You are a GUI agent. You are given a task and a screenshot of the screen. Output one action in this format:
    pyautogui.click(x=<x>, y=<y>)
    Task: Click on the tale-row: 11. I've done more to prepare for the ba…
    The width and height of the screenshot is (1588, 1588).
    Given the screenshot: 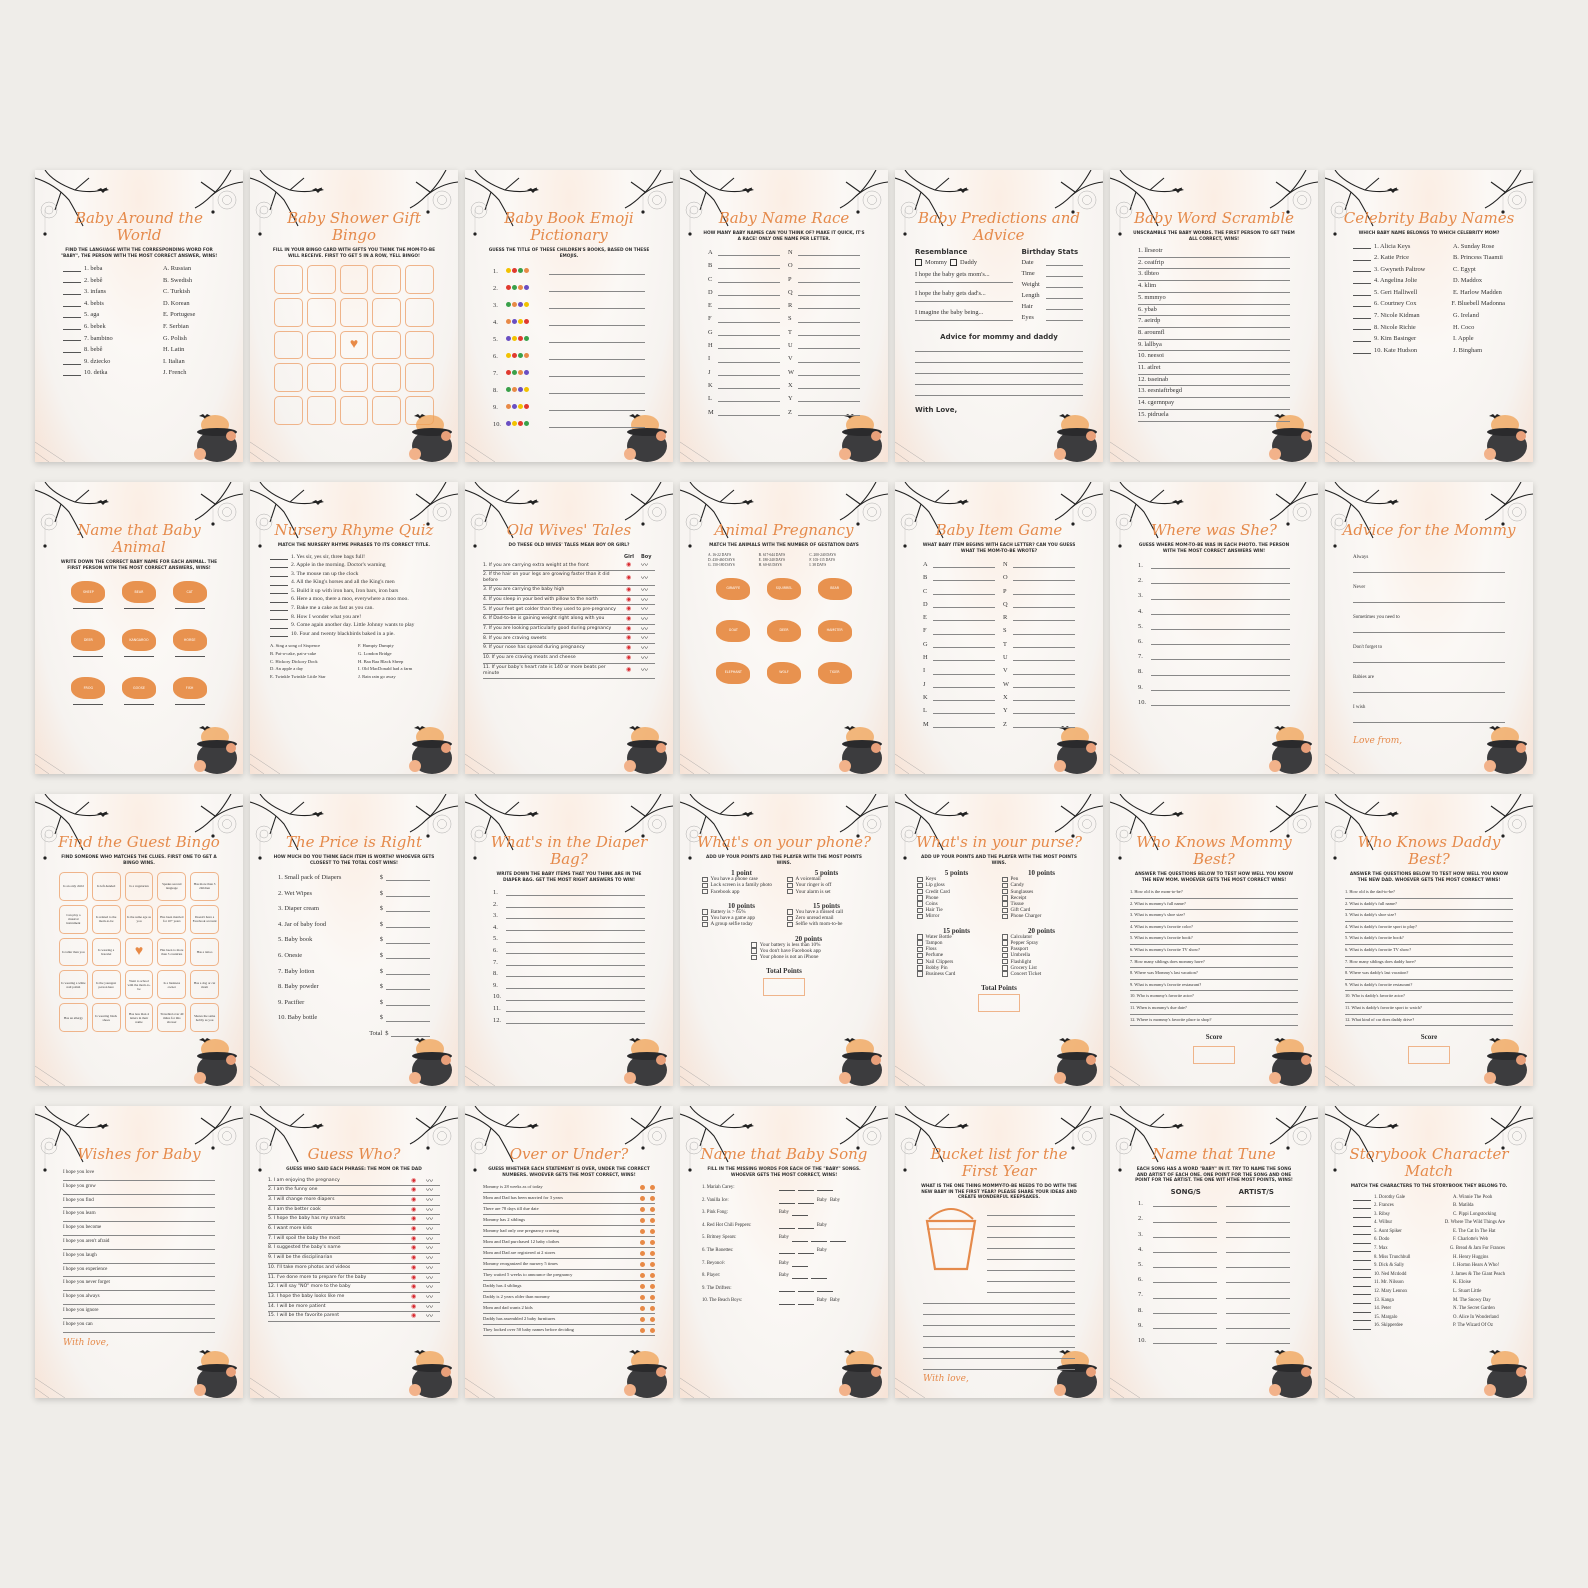 What is the action you would take?
    pyautogui.click(x=354, y=1279)
    